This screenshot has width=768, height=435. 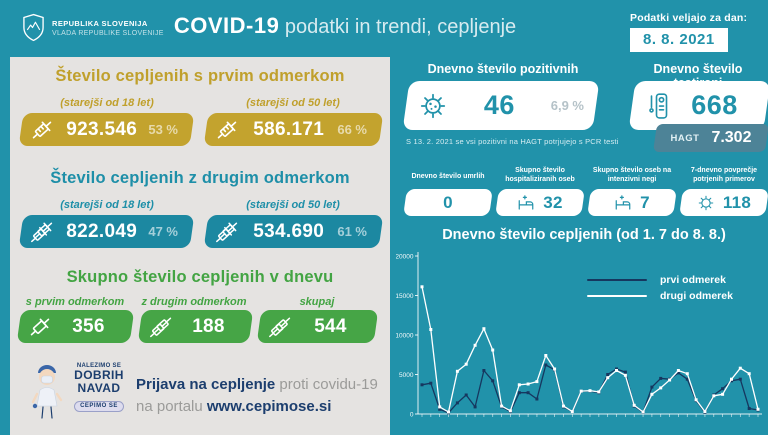 What do you see at coordinates (33, 27) in the screenshot?
I see `coat-of-arms-icon` at bounding box center [33, 27].